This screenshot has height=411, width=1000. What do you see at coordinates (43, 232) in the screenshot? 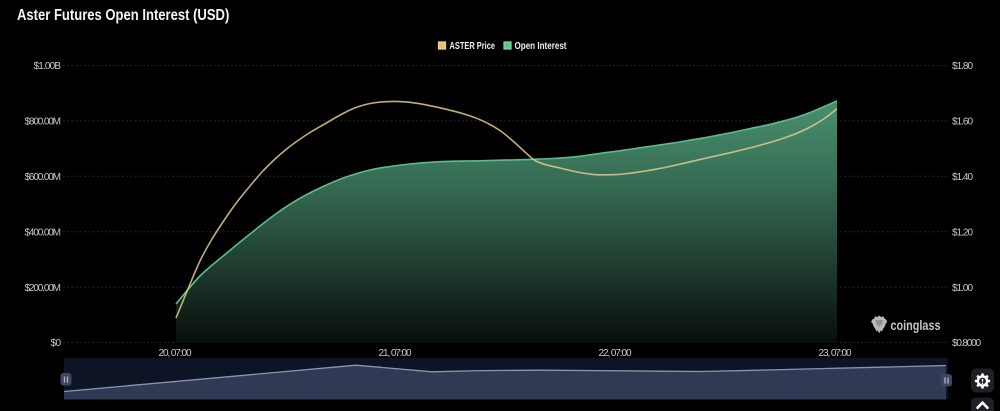
I see `svg-text: $400.00M` at bounding box center [43, 232].